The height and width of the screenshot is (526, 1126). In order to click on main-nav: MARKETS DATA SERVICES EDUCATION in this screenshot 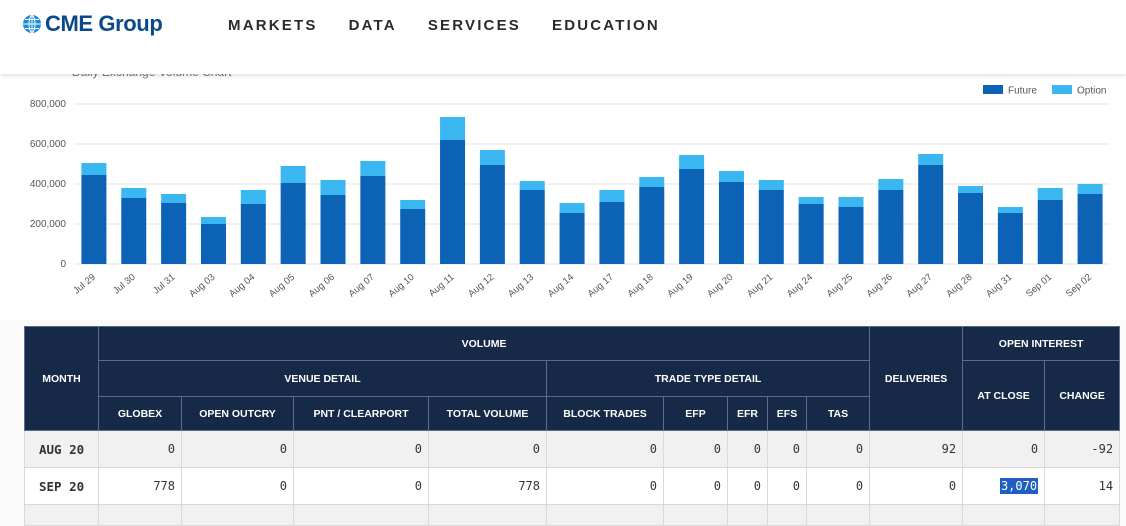, I will do `click(444, 25)`.